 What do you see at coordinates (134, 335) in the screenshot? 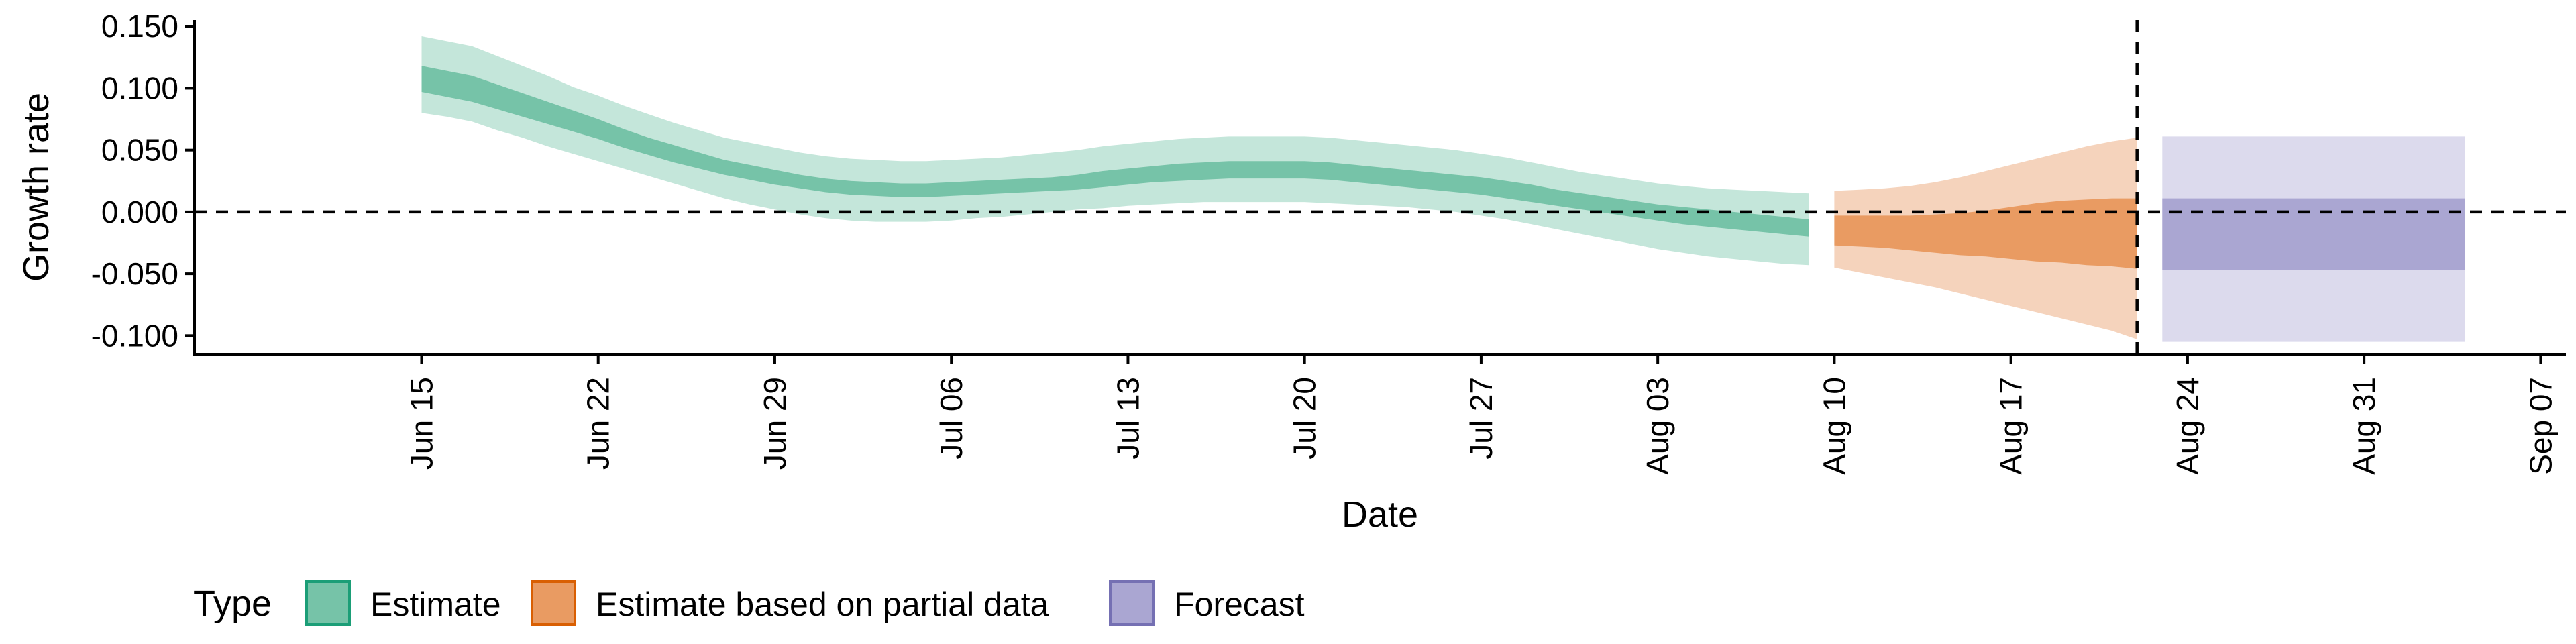
I see `y-tick-label: -0.100` at bounding box center [134, 335].